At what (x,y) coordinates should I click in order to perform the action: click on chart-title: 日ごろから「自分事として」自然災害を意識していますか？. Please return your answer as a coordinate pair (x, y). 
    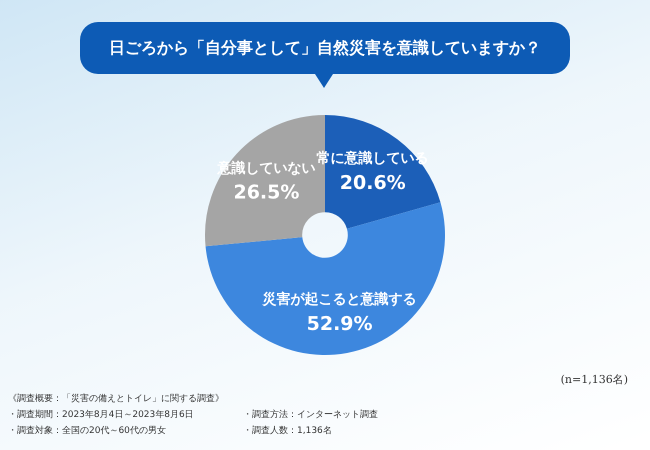
    Looking at the image, I should click on (325, 48).